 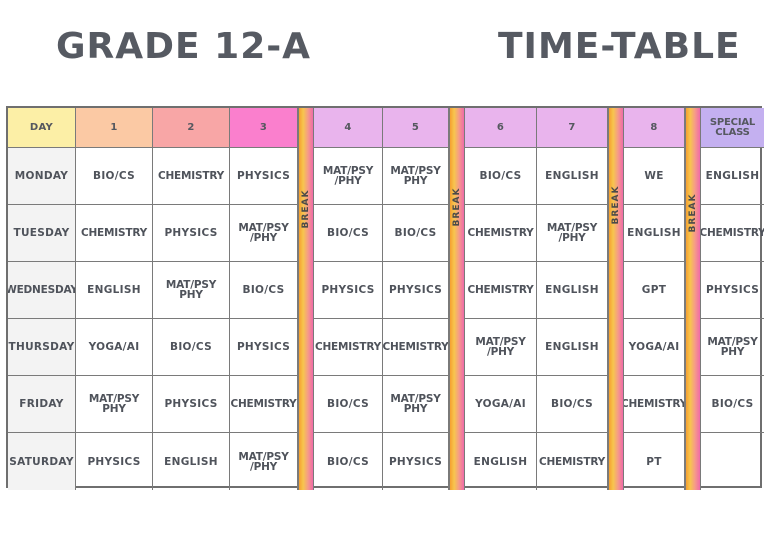 I want to click on header-period-6: 6, so click(x=501, y=128).